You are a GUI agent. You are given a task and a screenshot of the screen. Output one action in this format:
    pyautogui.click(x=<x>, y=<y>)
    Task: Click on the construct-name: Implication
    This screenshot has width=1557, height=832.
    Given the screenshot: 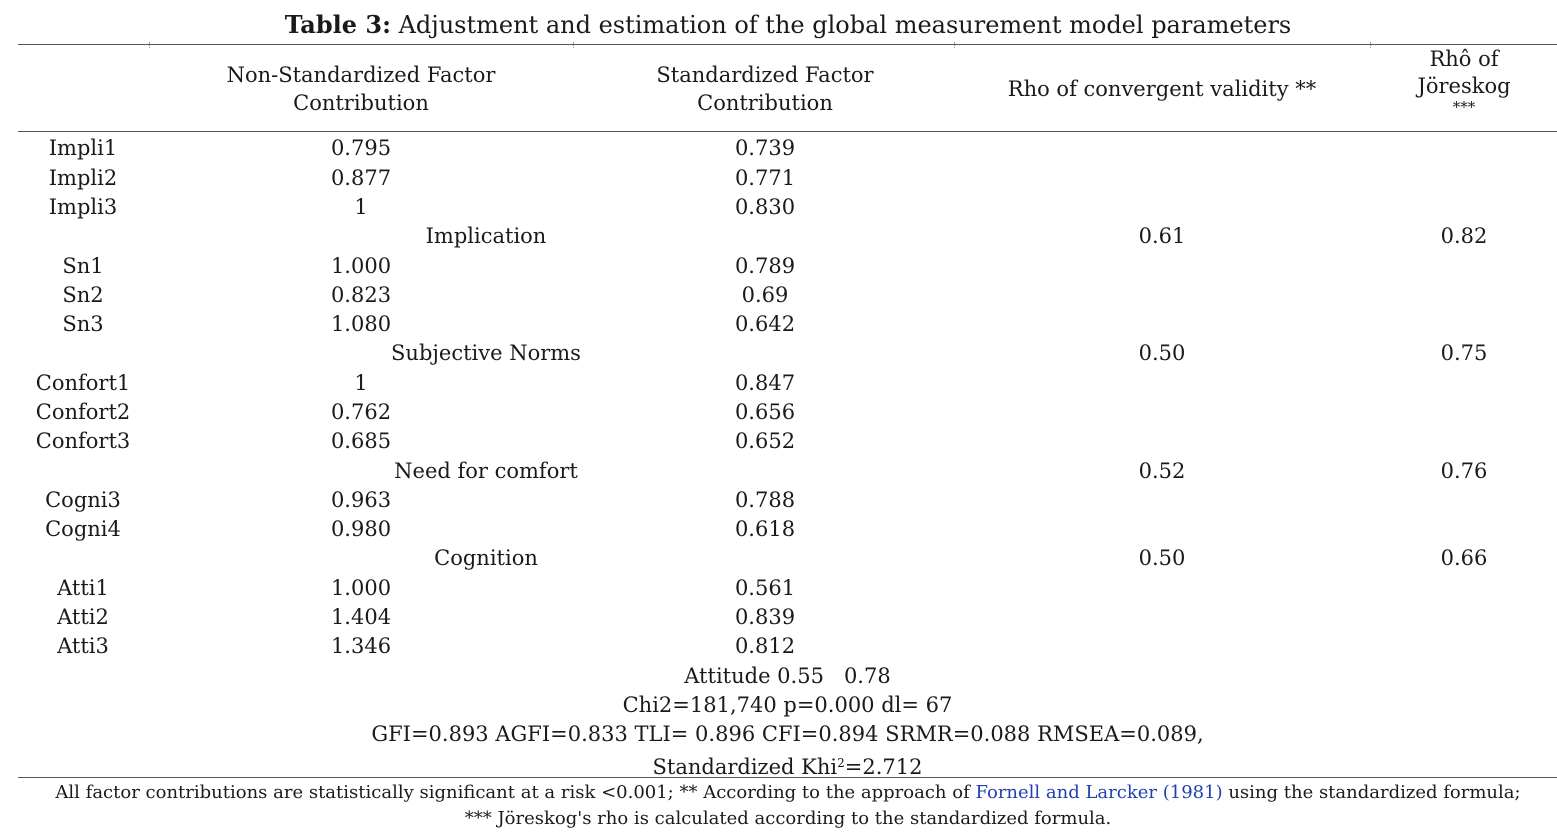 What is the action you would take?
    pyautogui.click(x=486, y=236)
    